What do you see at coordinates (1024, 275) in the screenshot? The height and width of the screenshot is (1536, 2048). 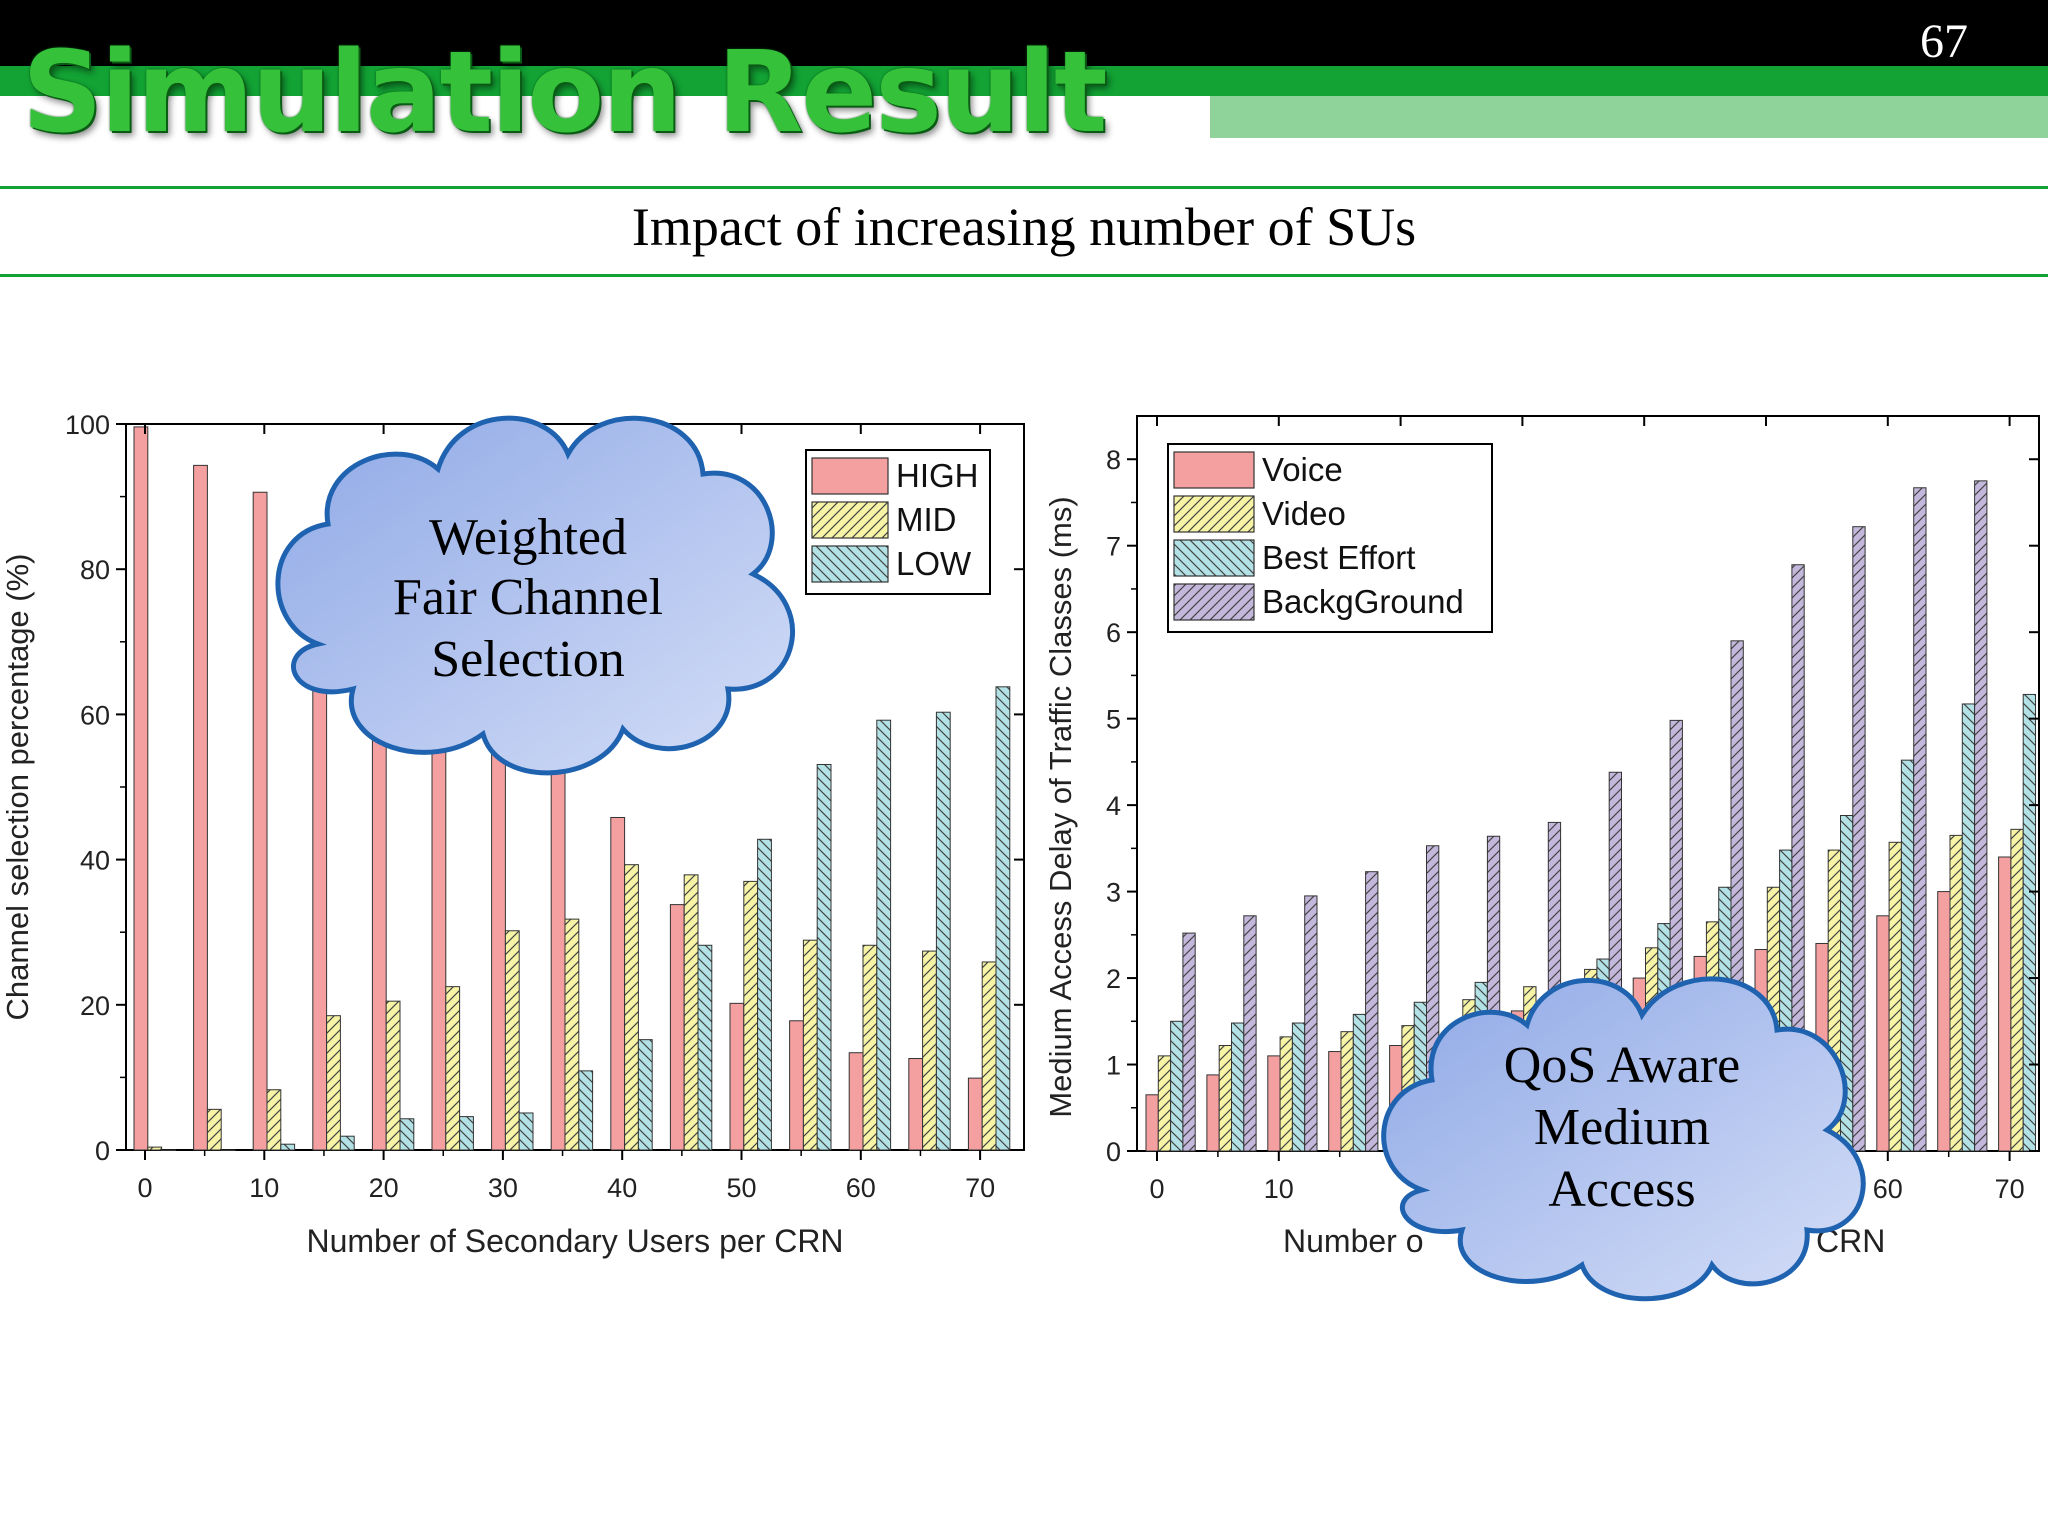 I see `subtitle-rule-bottom` at bounding box center [1024, 275].